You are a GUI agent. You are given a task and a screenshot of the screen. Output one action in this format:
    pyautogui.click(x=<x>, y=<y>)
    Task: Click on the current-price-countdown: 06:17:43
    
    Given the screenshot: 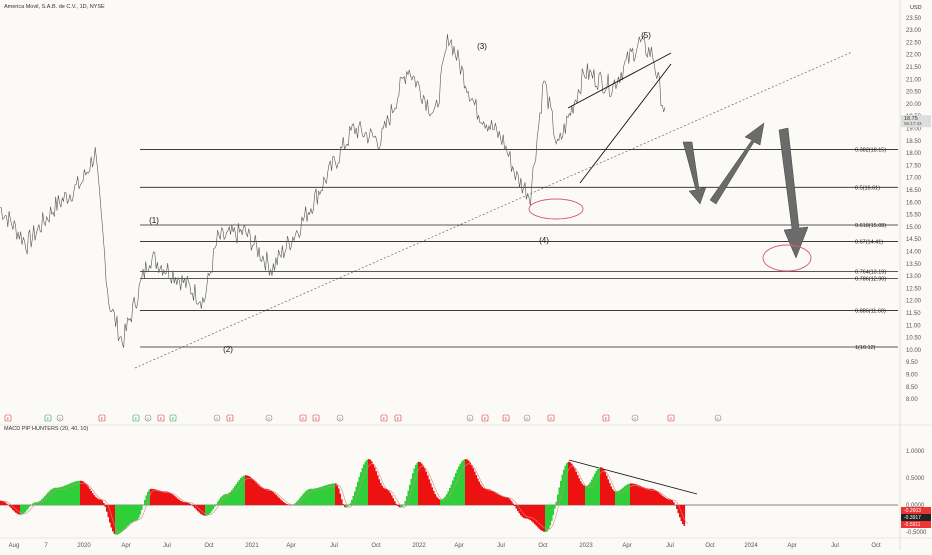 What is the action you would take?
    pyautogui.click(x=913, y=123)
    